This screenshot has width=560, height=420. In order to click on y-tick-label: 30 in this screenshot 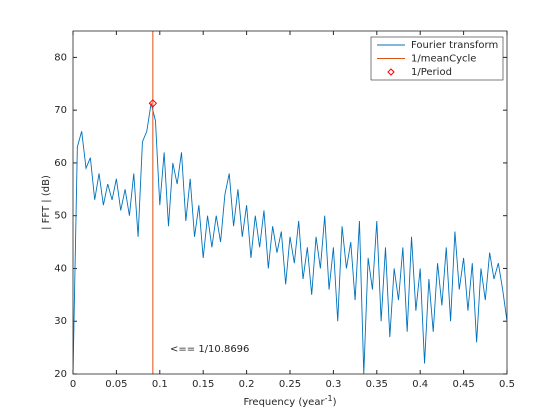, I will do `click(60, 321)`.